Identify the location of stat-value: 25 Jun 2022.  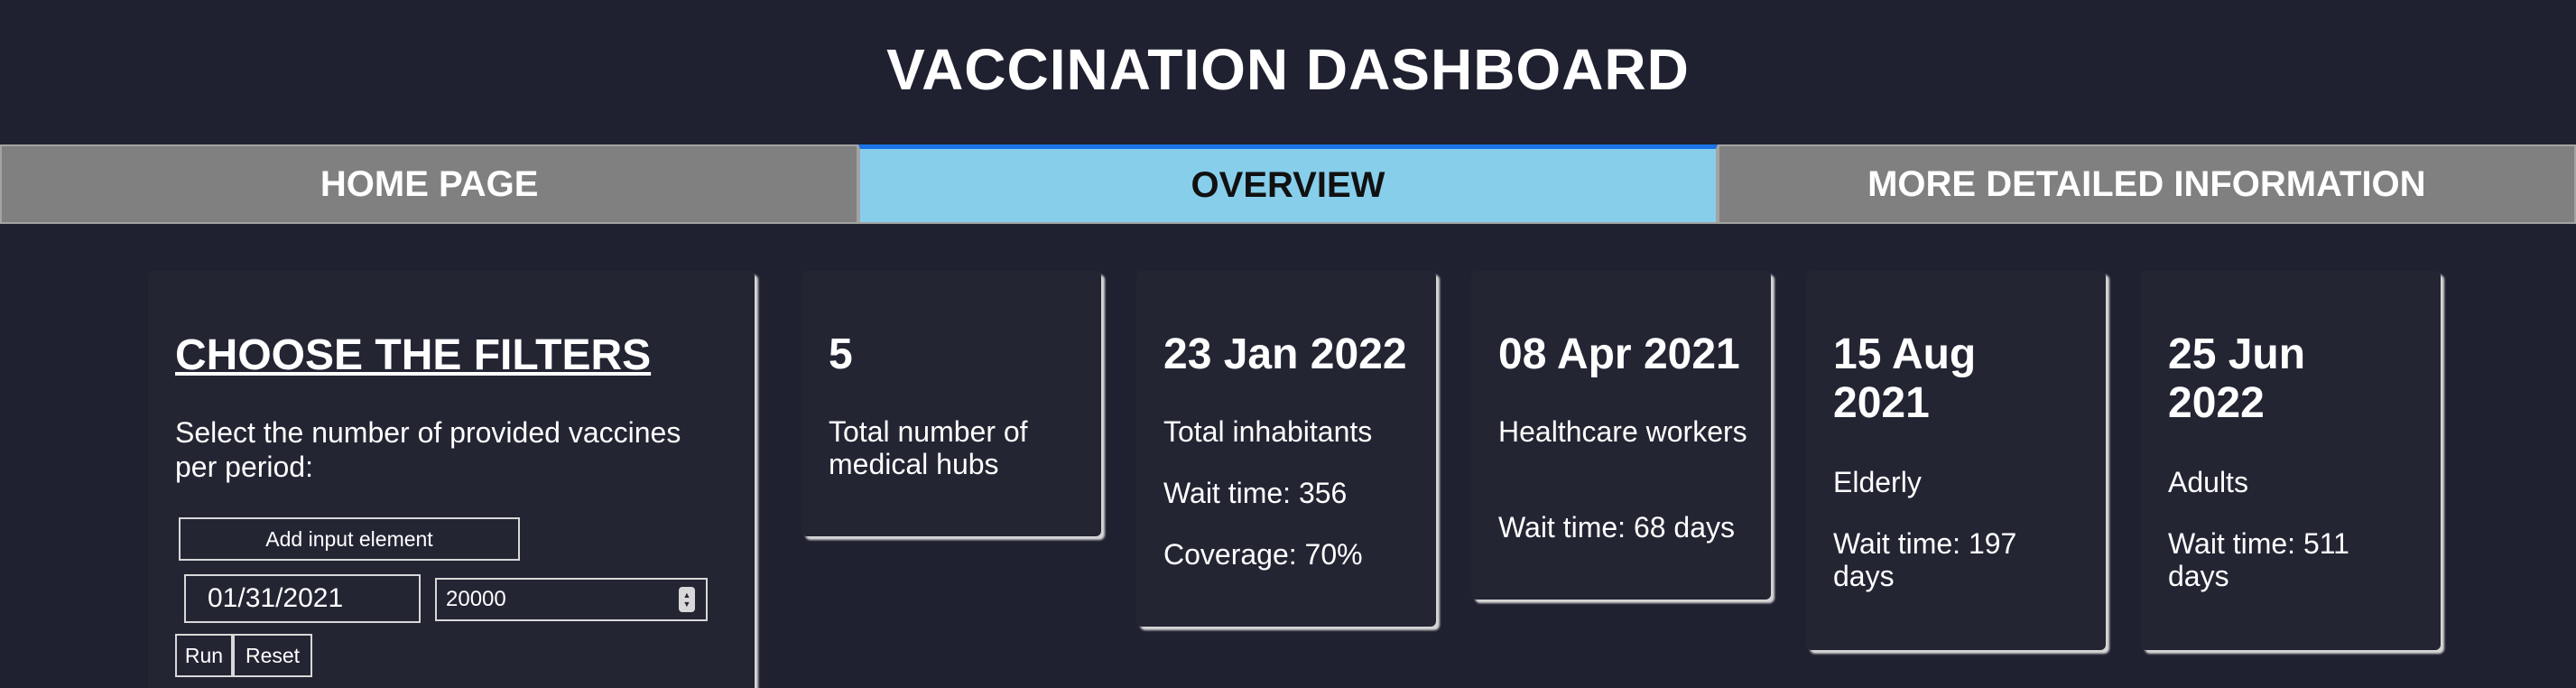
(2237, 378).